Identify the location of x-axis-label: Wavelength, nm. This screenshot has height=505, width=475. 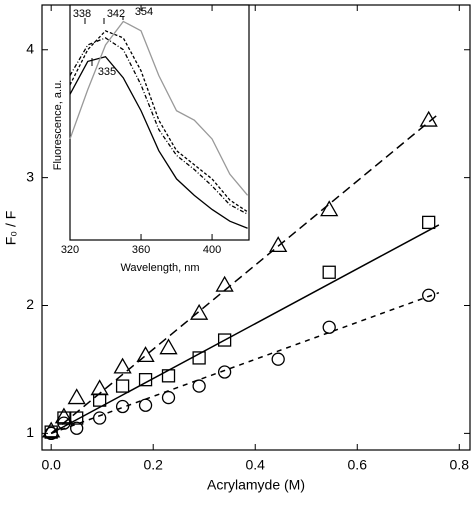
(159, 268).